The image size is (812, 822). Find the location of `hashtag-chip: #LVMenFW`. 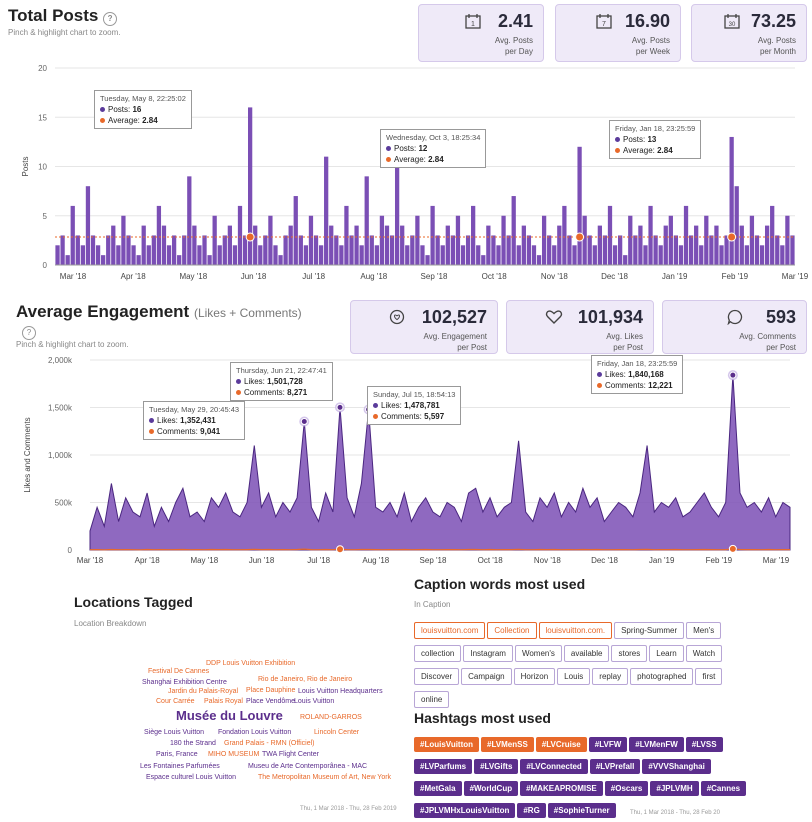

hashtag-chip: #LVMenFW is located at coordinates (656, 744).